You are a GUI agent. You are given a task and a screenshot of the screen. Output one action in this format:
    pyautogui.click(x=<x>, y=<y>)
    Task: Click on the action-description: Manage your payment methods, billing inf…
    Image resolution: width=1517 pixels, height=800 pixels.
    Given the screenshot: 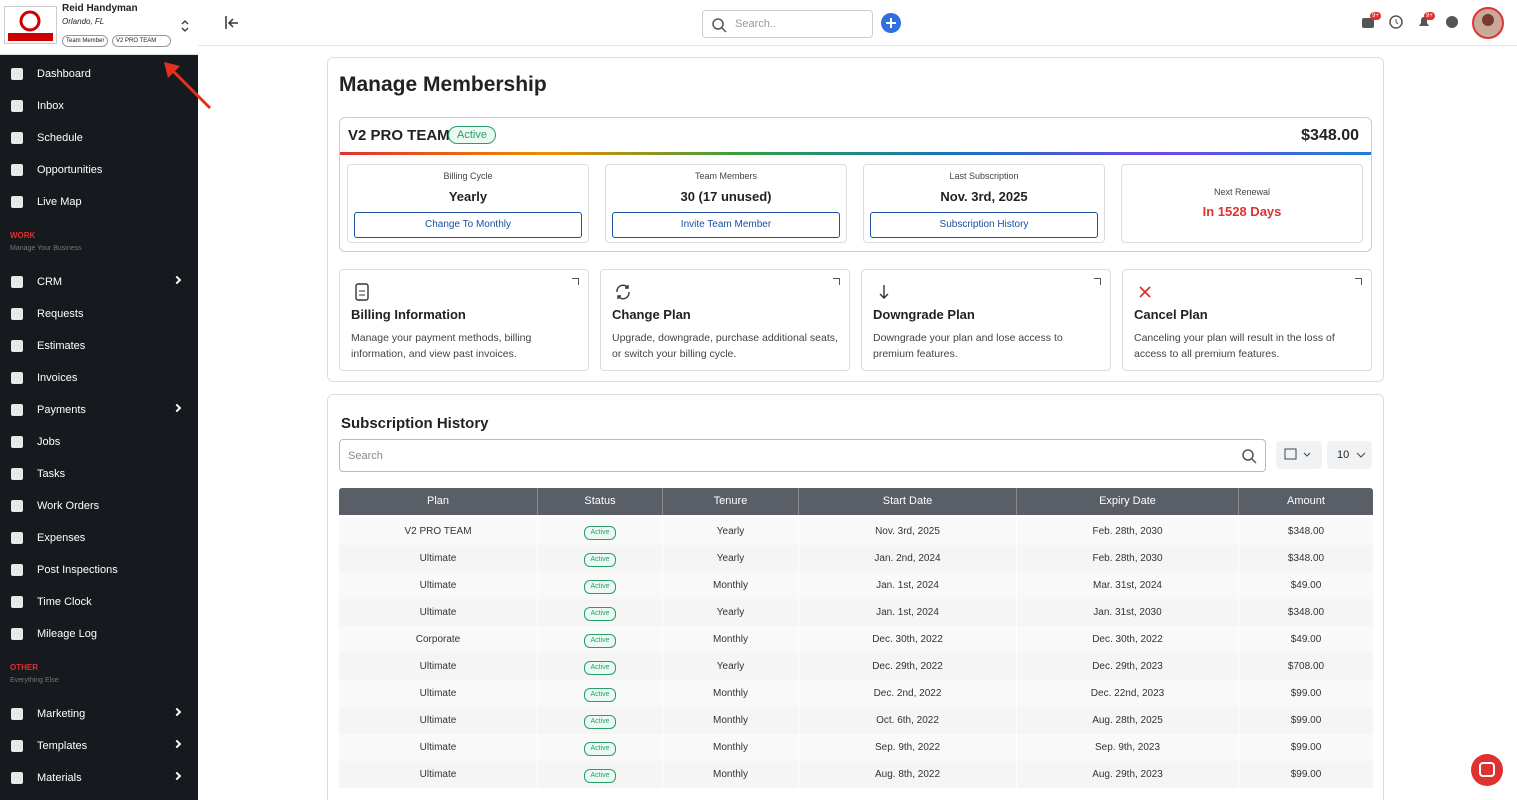 What is the action you would take?
    pyautogui.click(x=467, y=346)
    